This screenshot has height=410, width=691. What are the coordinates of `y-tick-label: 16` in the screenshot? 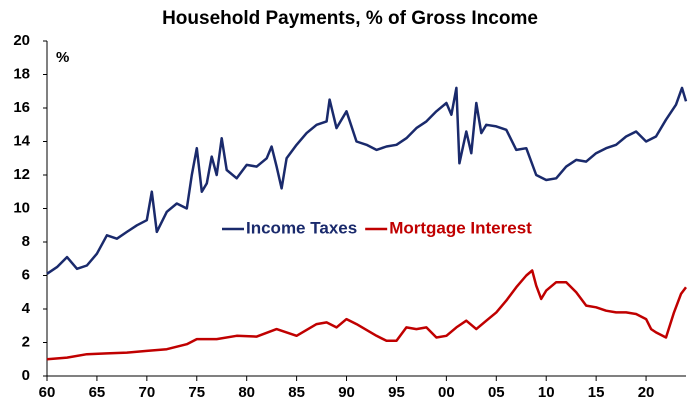 It's located at (21, 107).